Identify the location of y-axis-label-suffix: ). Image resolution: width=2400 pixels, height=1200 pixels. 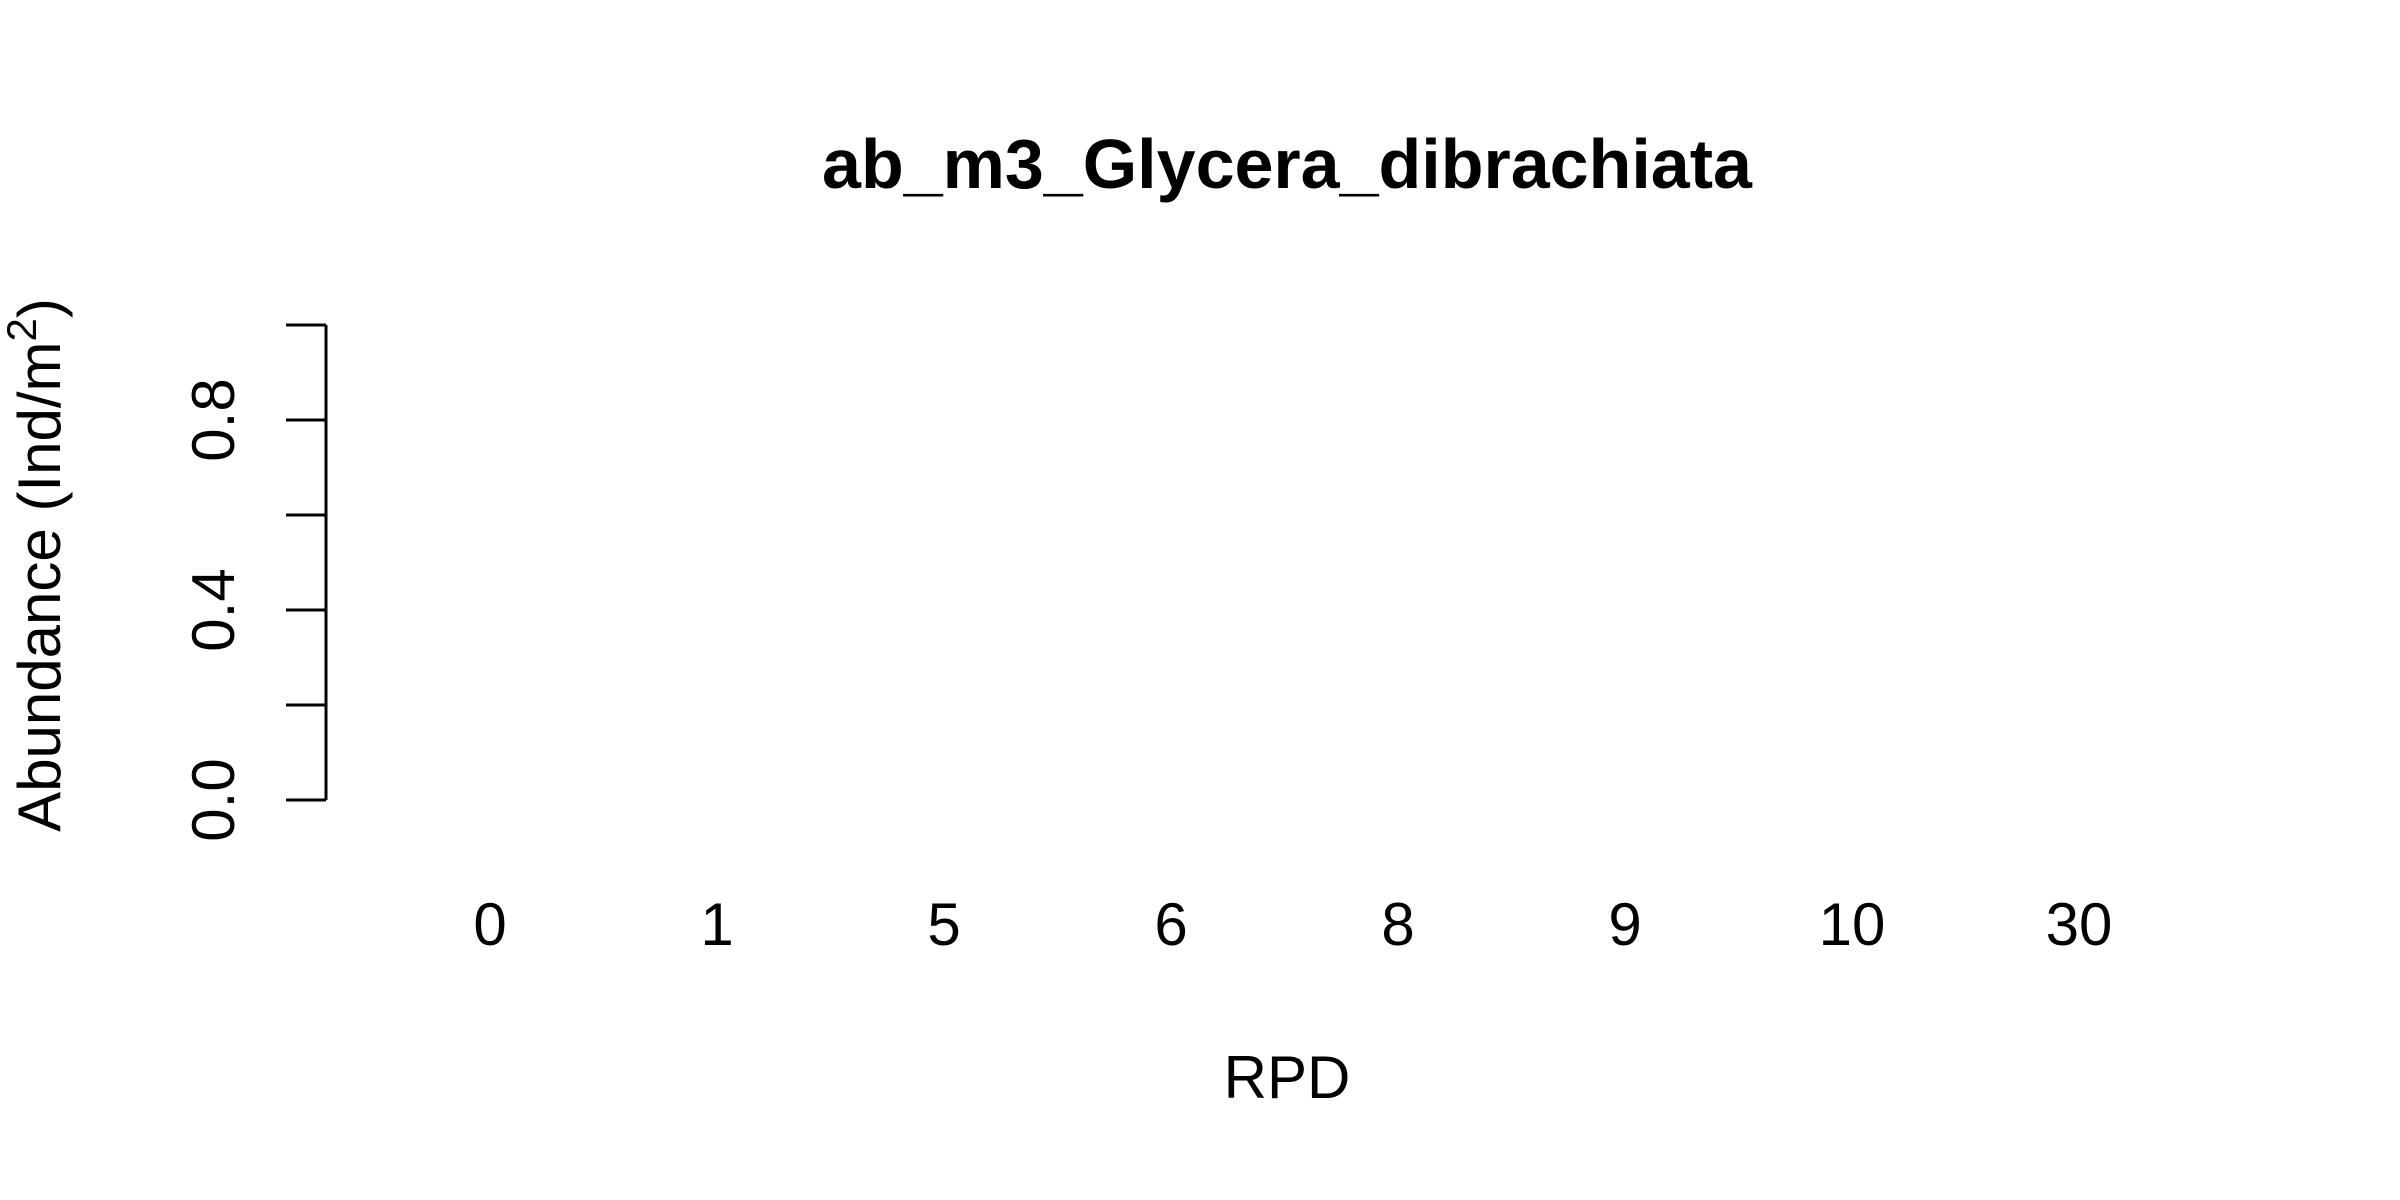
(39, 308).